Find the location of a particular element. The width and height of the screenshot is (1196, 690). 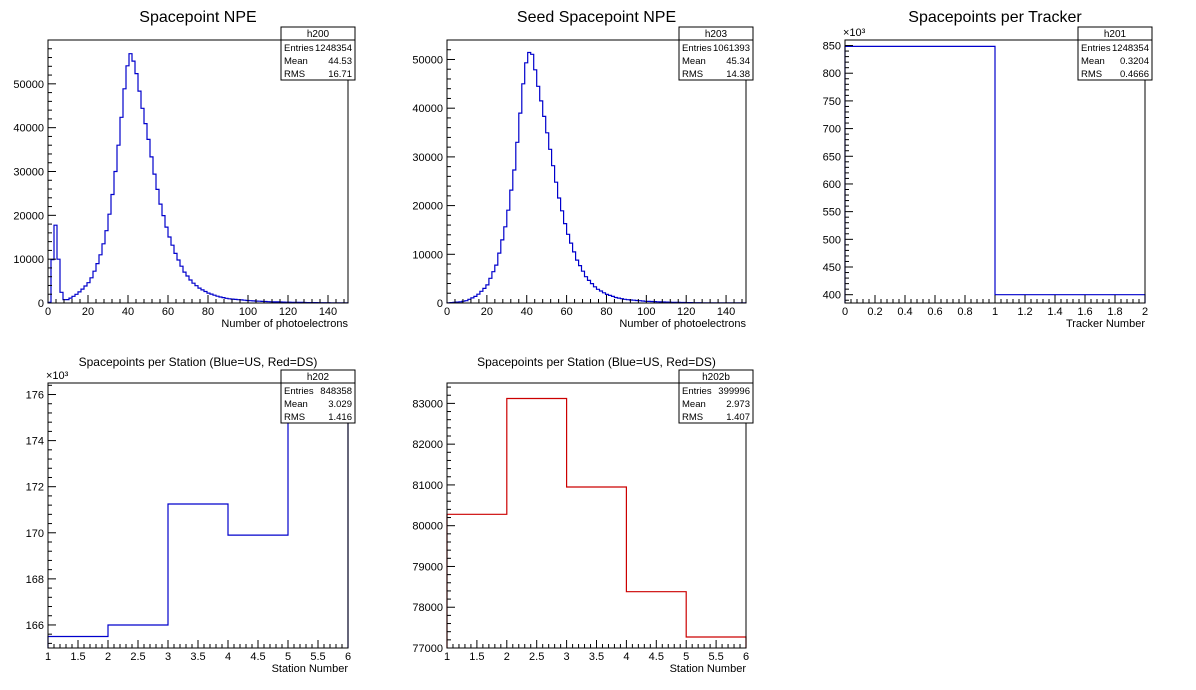

y-tick-label: 172 is located at coordinates (35, 488).